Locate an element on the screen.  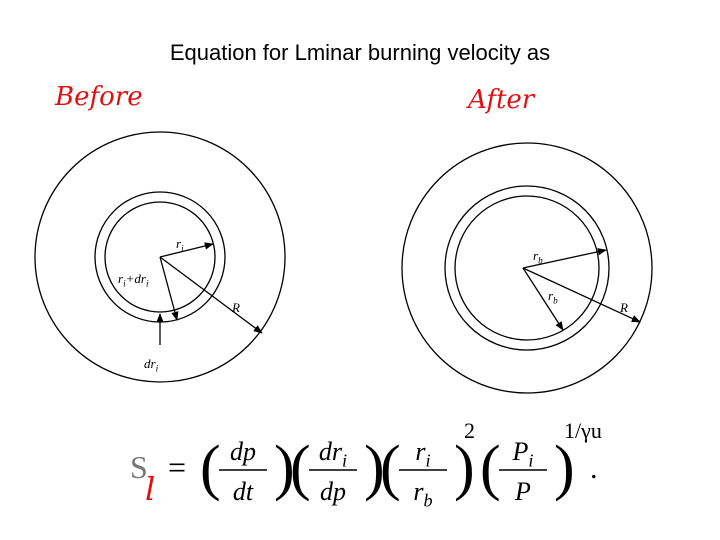
slide-title: Equation for Lminar burning velocity as is located at coordinates (360, 52).